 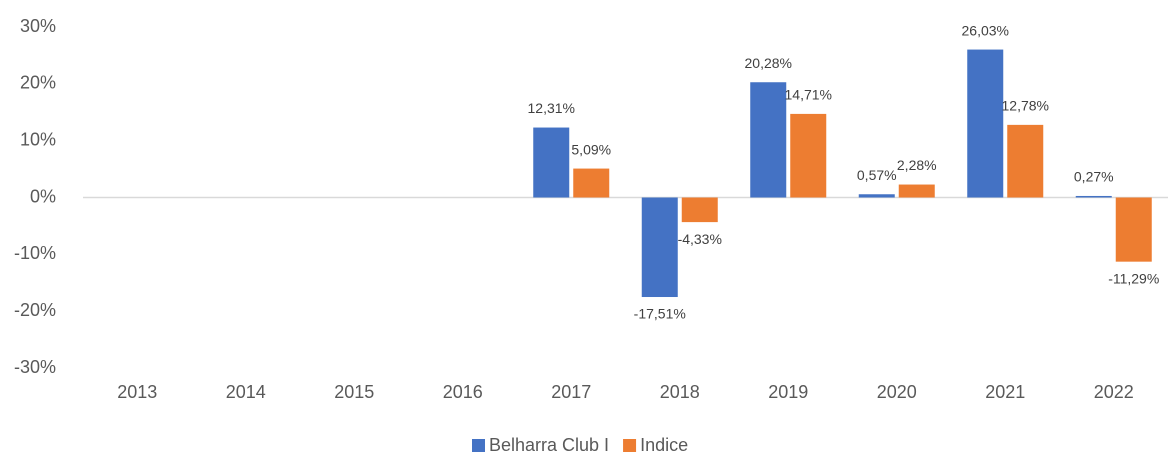 I want to click on legend-label: Indice, so click(x=664, y=445).